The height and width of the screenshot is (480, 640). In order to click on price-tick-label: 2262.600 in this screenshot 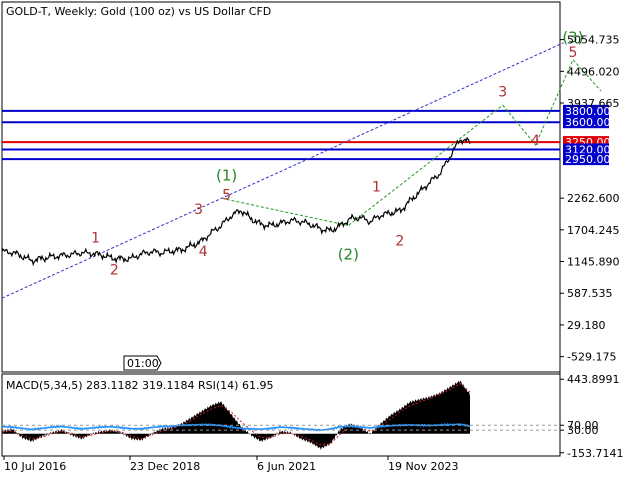, I will do `click(593, 198)`.